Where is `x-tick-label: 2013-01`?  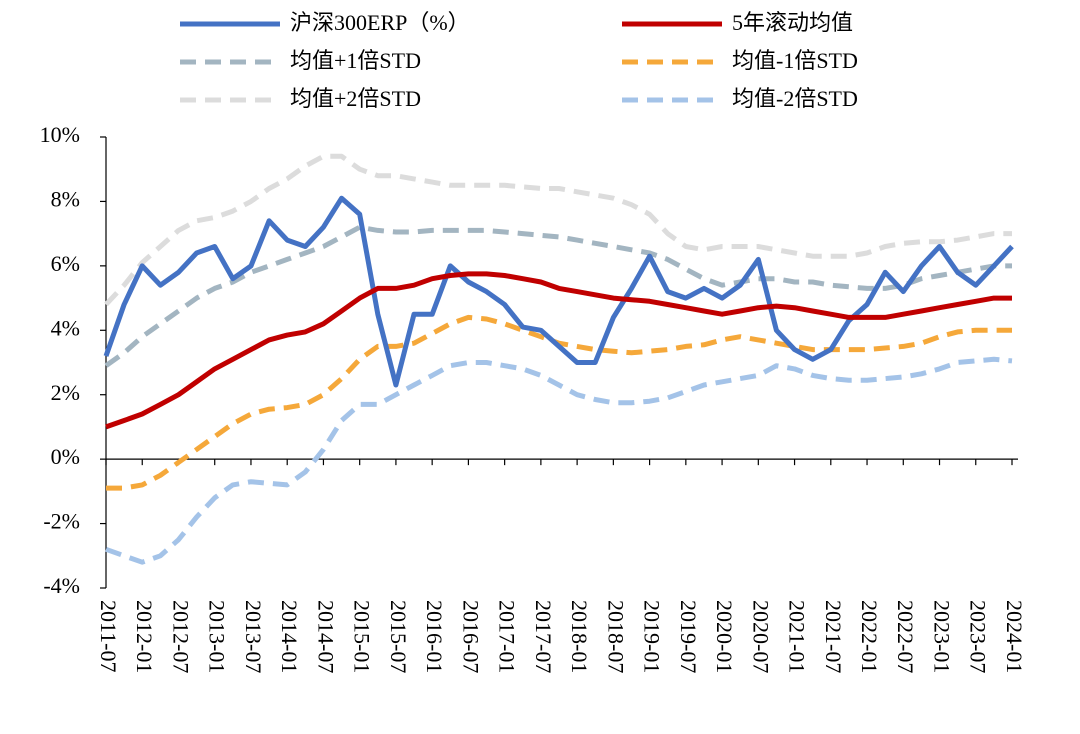 x-tick-label: 2013-01 is located at coordinates (217, 636).